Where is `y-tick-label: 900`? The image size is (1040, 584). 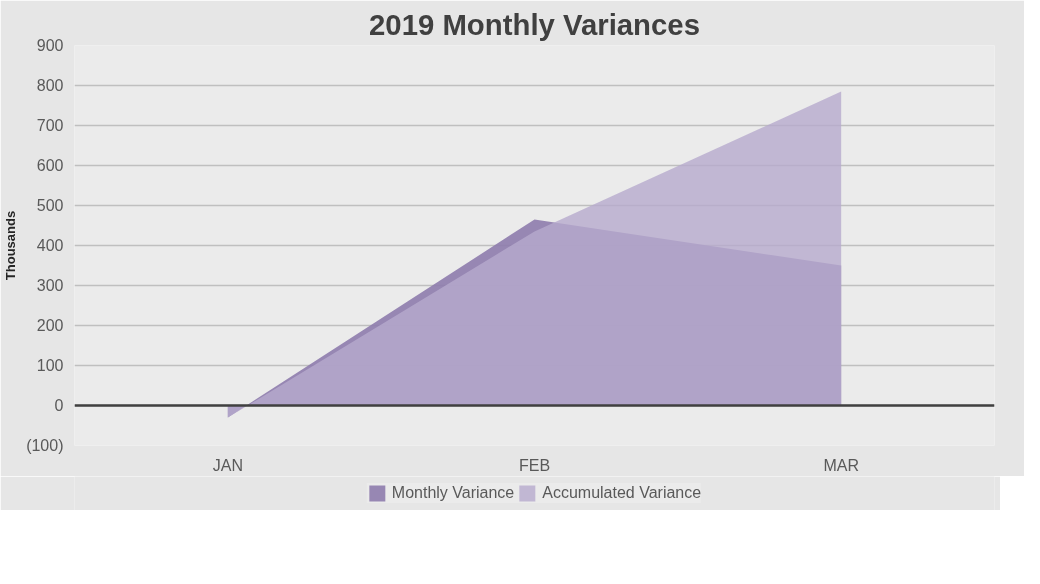 y-tick-label: 900 is located at coordinates (50, 45).